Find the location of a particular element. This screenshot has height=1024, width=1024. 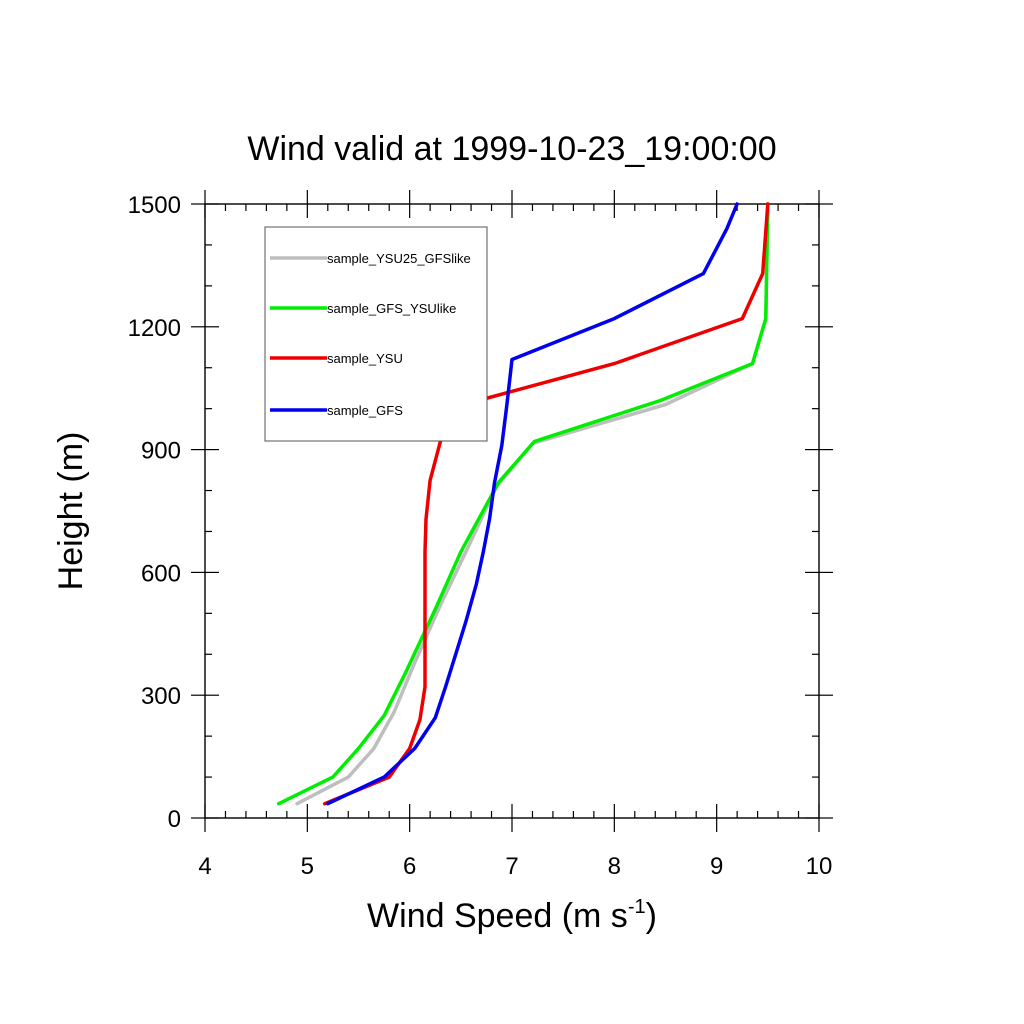

y-tick-label: 0 is located at coordinates (174, 819).